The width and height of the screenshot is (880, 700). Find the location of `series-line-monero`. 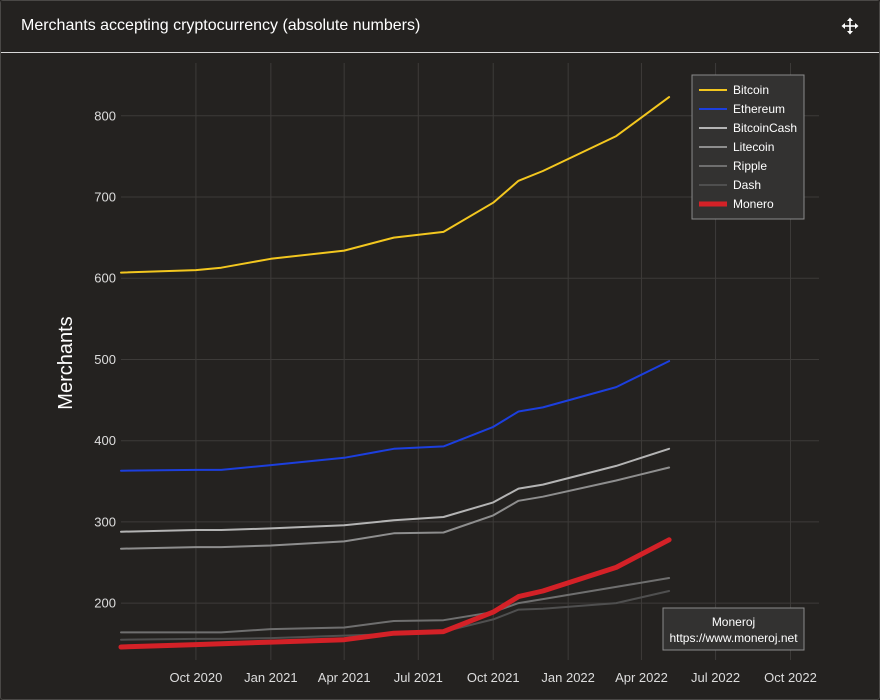

series-line-monero is located at coordinates (395, 593).